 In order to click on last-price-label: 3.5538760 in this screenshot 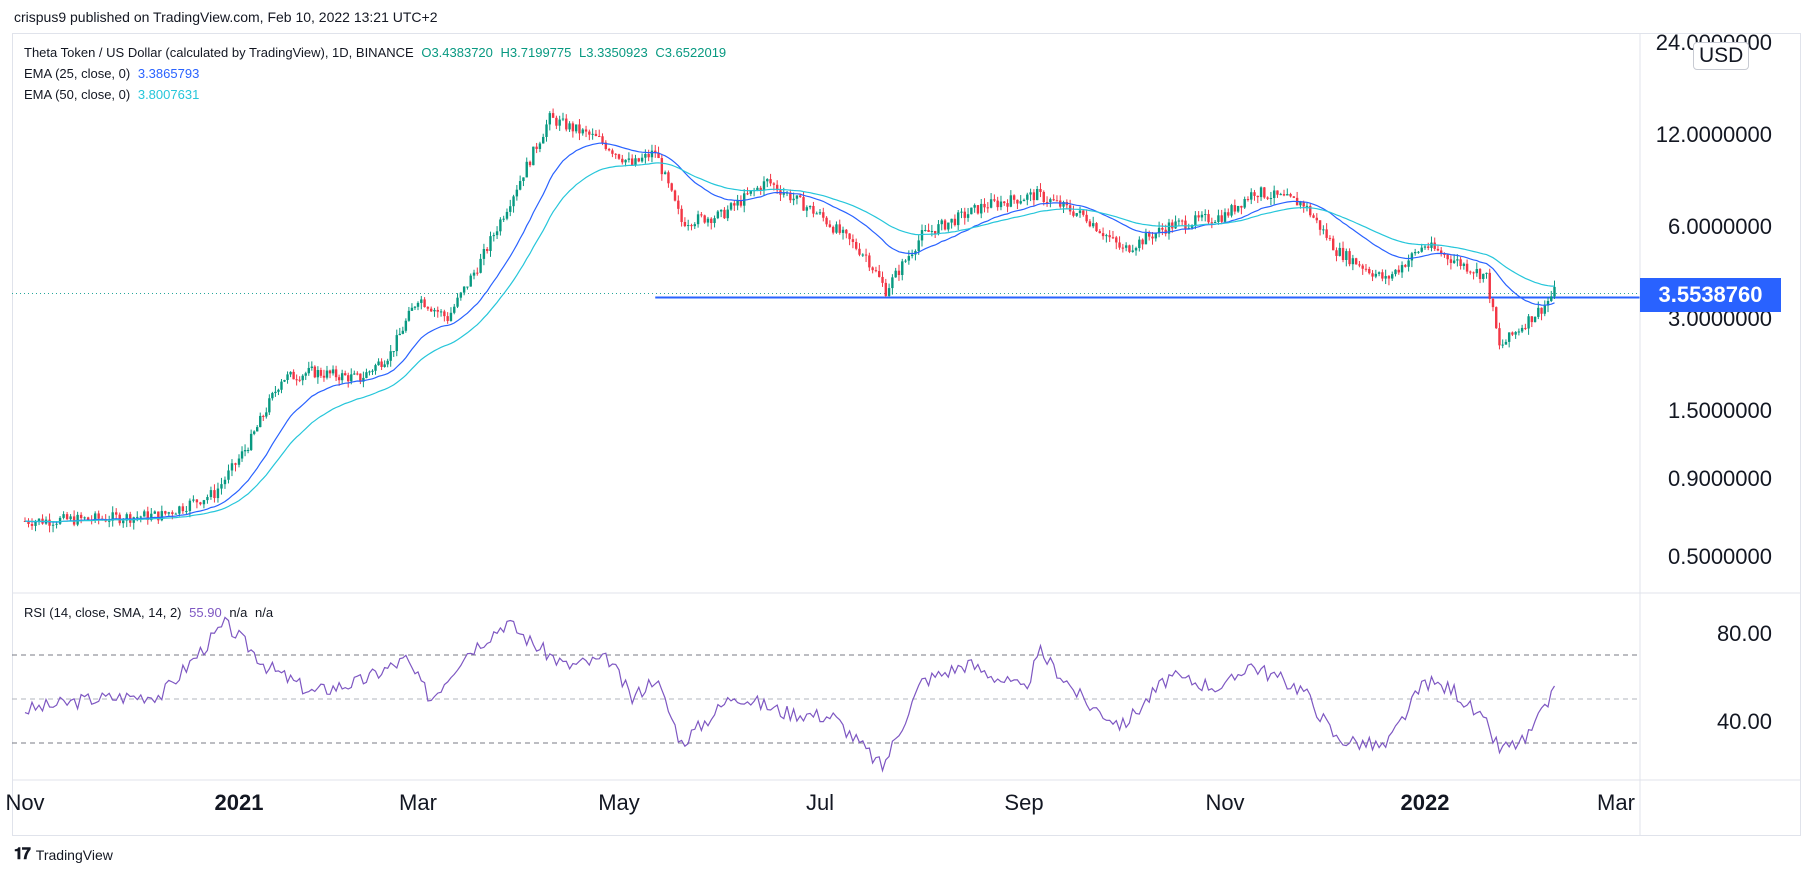, I will do `click(1710, 295)`.